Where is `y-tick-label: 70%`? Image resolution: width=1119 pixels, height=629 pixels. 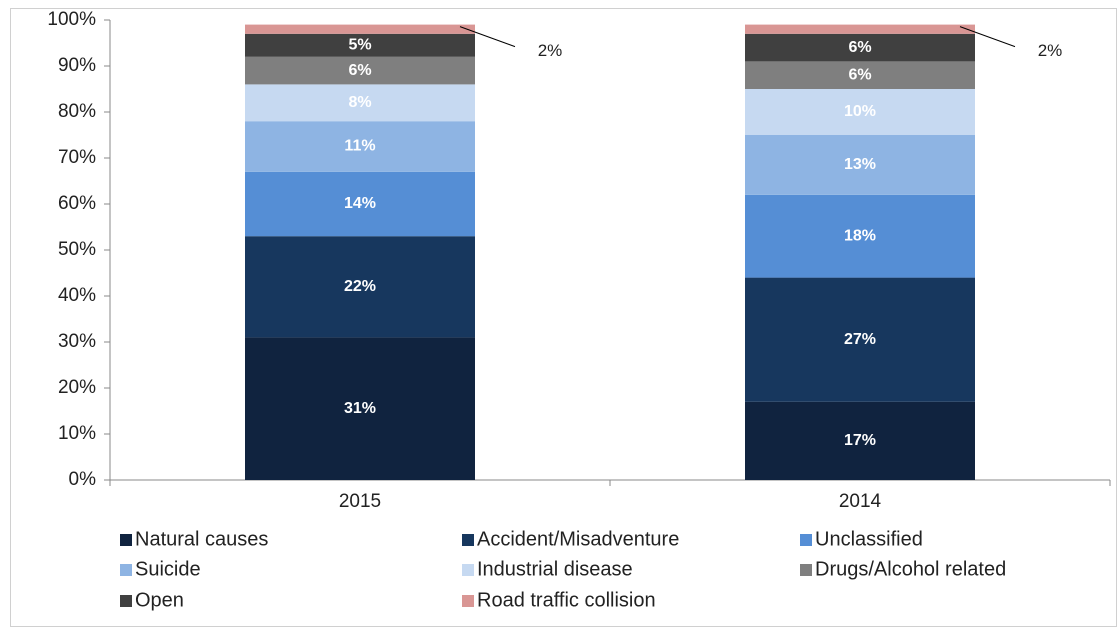 y-tick-label: 70% is located at coordinates (77, 157).